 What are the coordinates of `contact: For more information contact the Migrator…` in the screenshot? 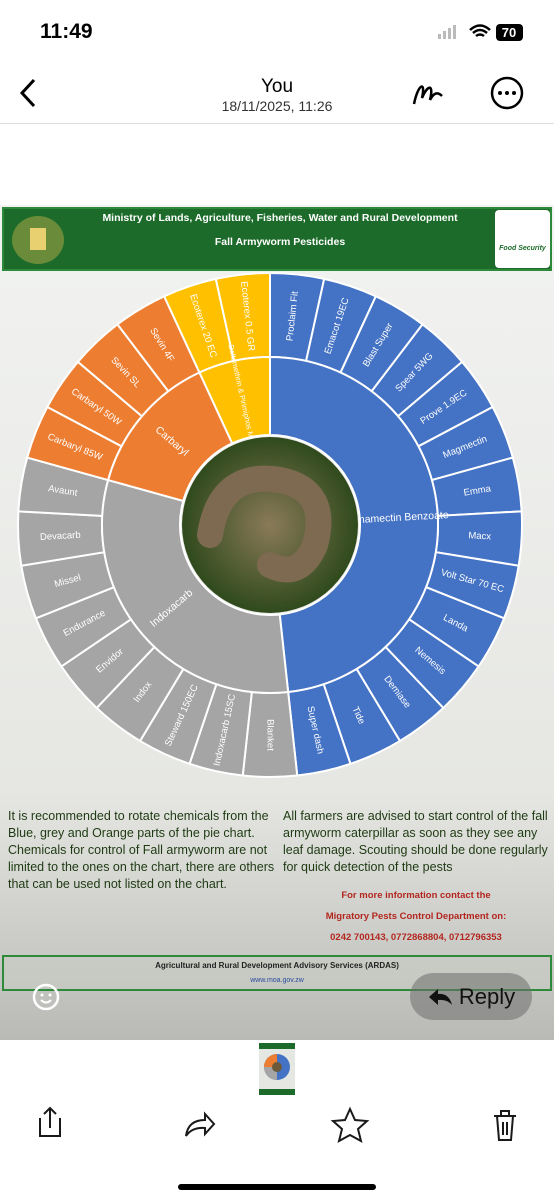 It's located at (416, 916).